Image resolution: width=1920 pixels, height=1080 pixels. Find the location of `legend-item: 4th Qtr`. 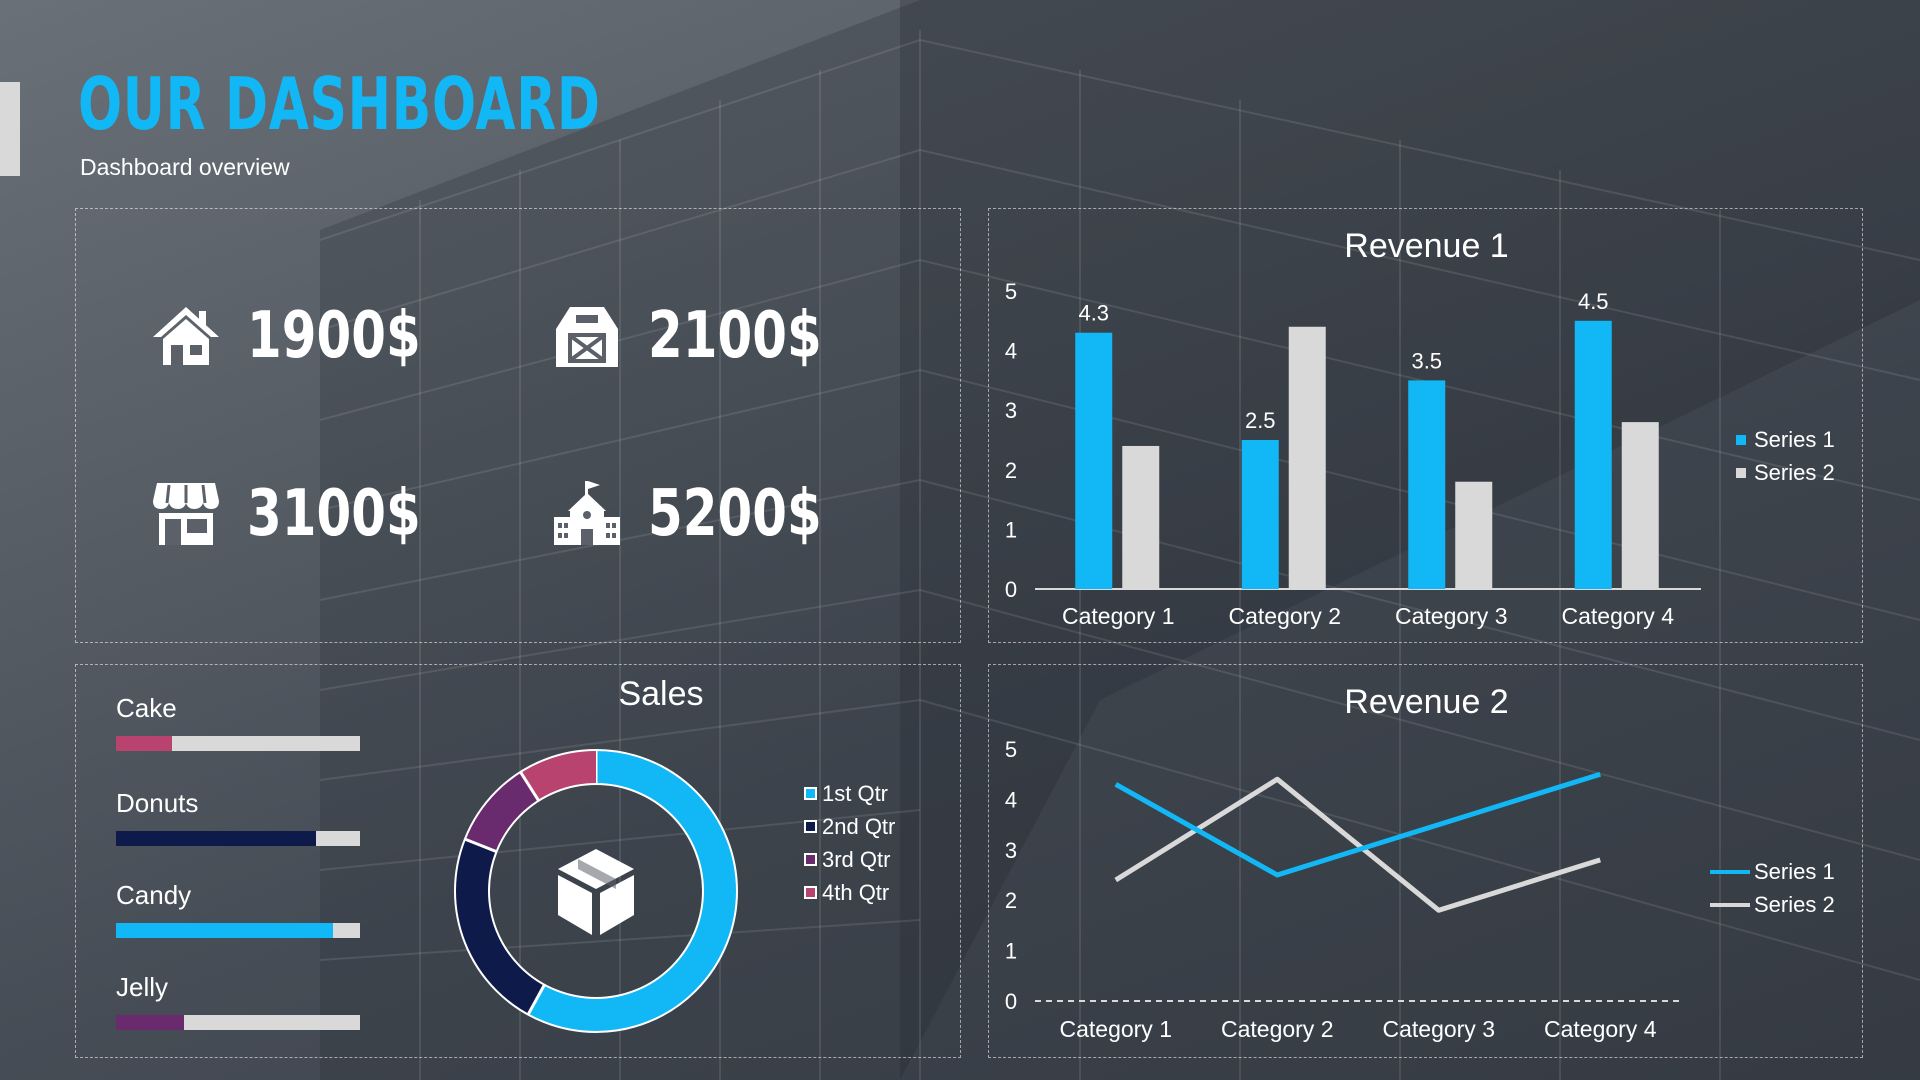

legend-item: 4th Qtr is located at coordinates (849, 892).